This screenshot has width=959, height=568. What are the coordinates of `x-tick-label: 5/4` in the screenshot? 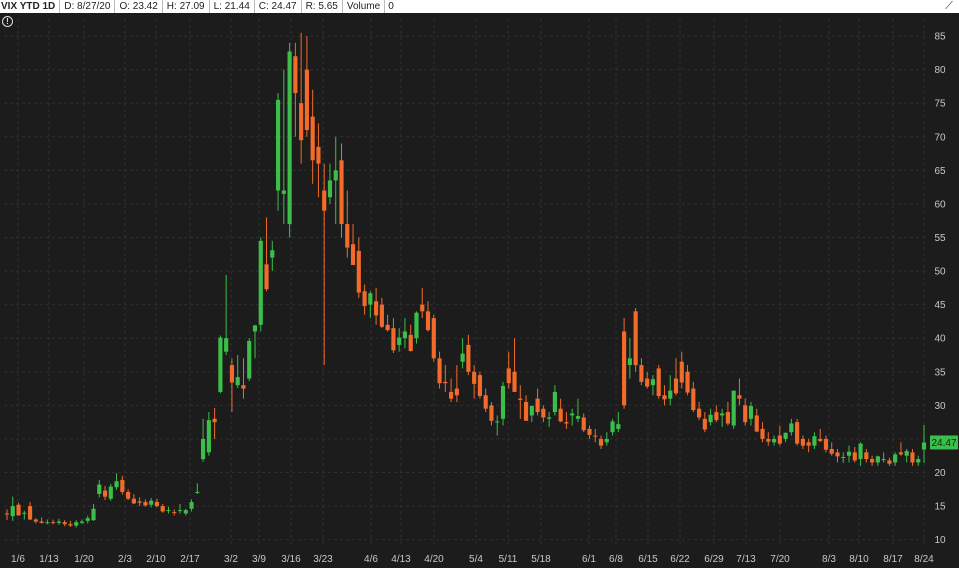 It's located at (476, 559).